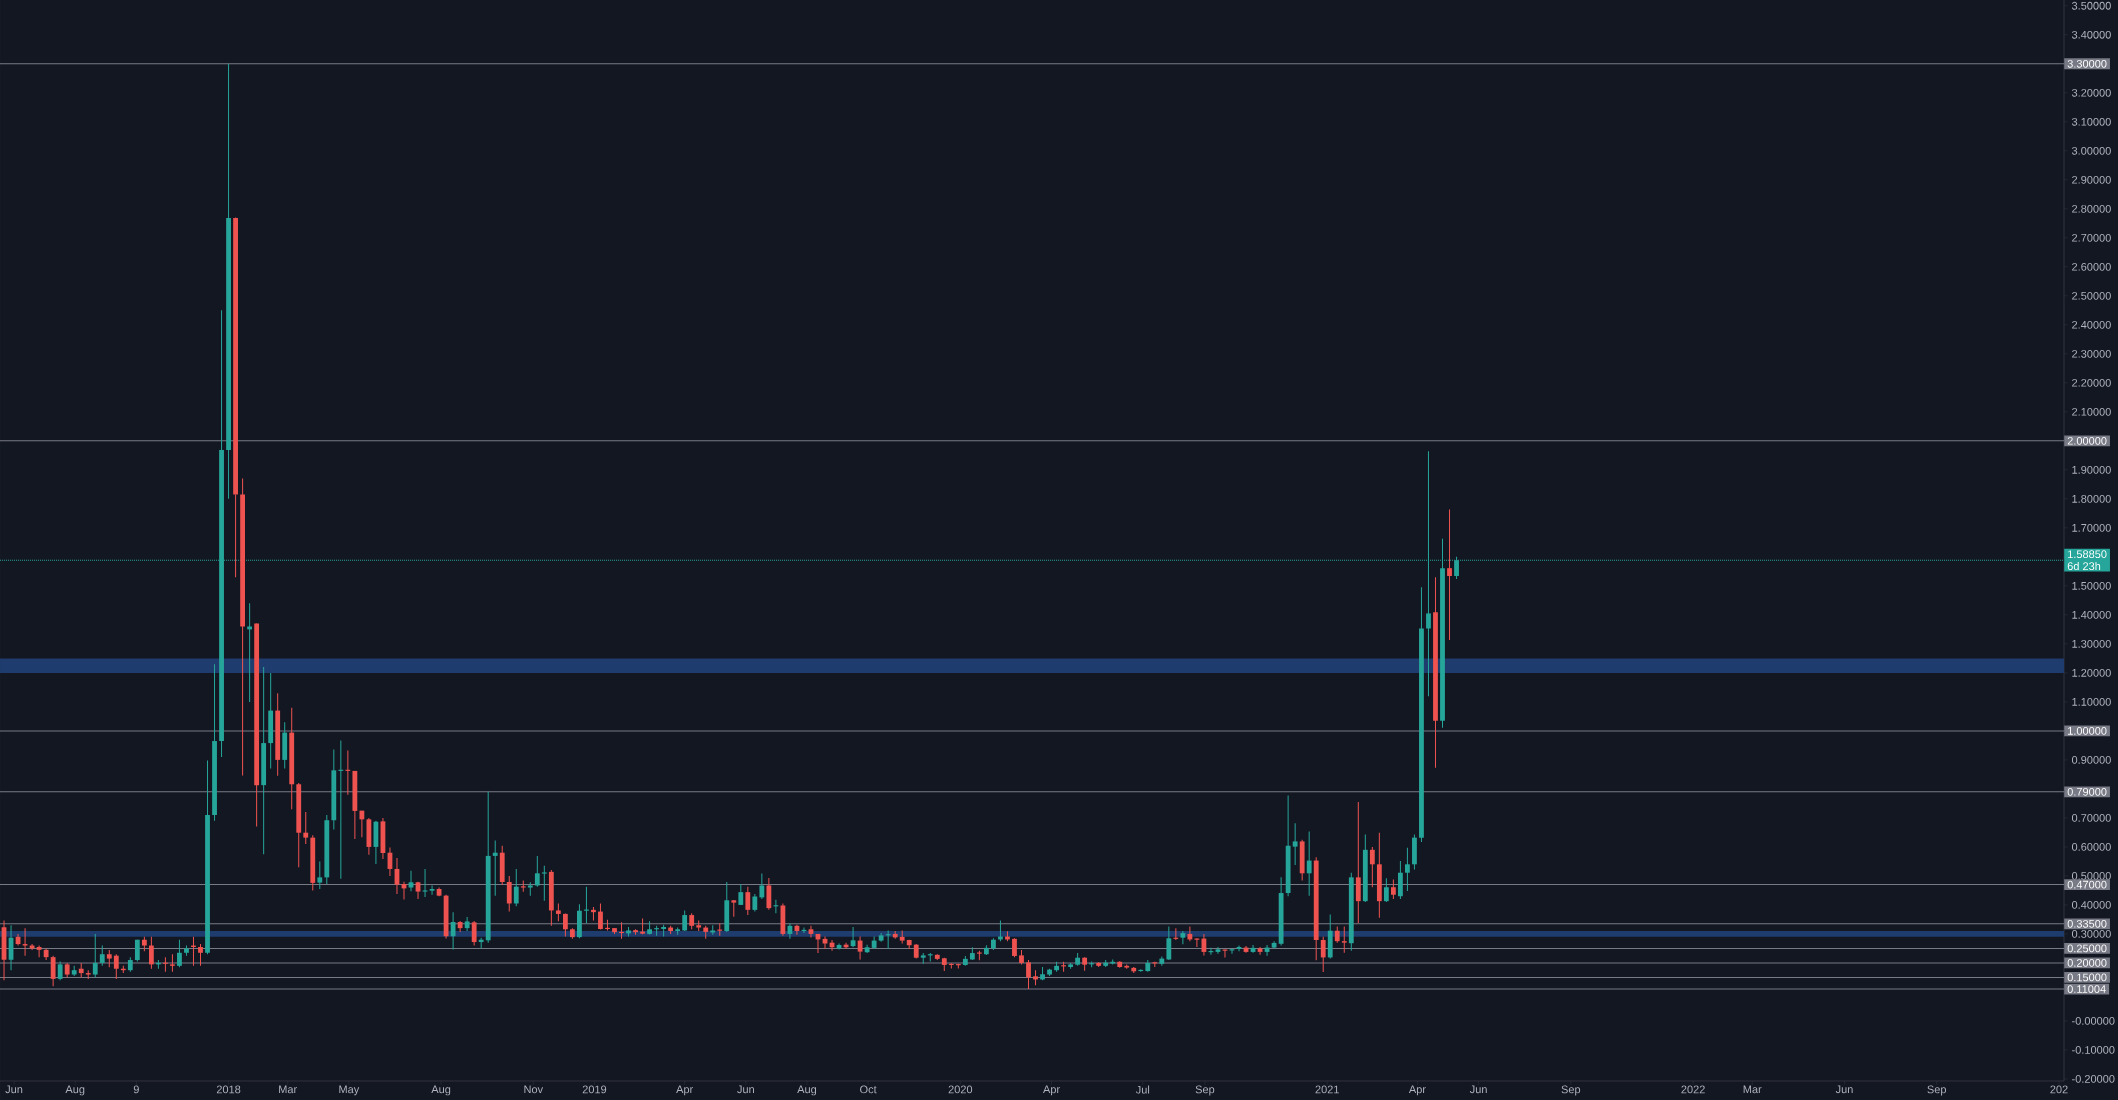  What do you see at coordinates (2091, 208) in the screenshot?
I see `y-tick-label: 2.80000` at bounding box center [2091, 208].